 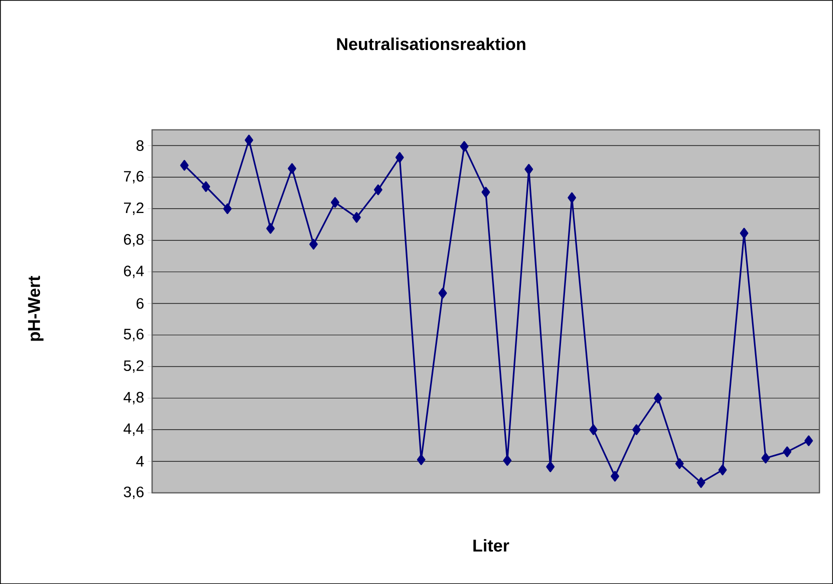 What do you see at coordinates (140, 145) in the screenshot?
I see `y-tick-label: 8` at bounding box center [140, 145].